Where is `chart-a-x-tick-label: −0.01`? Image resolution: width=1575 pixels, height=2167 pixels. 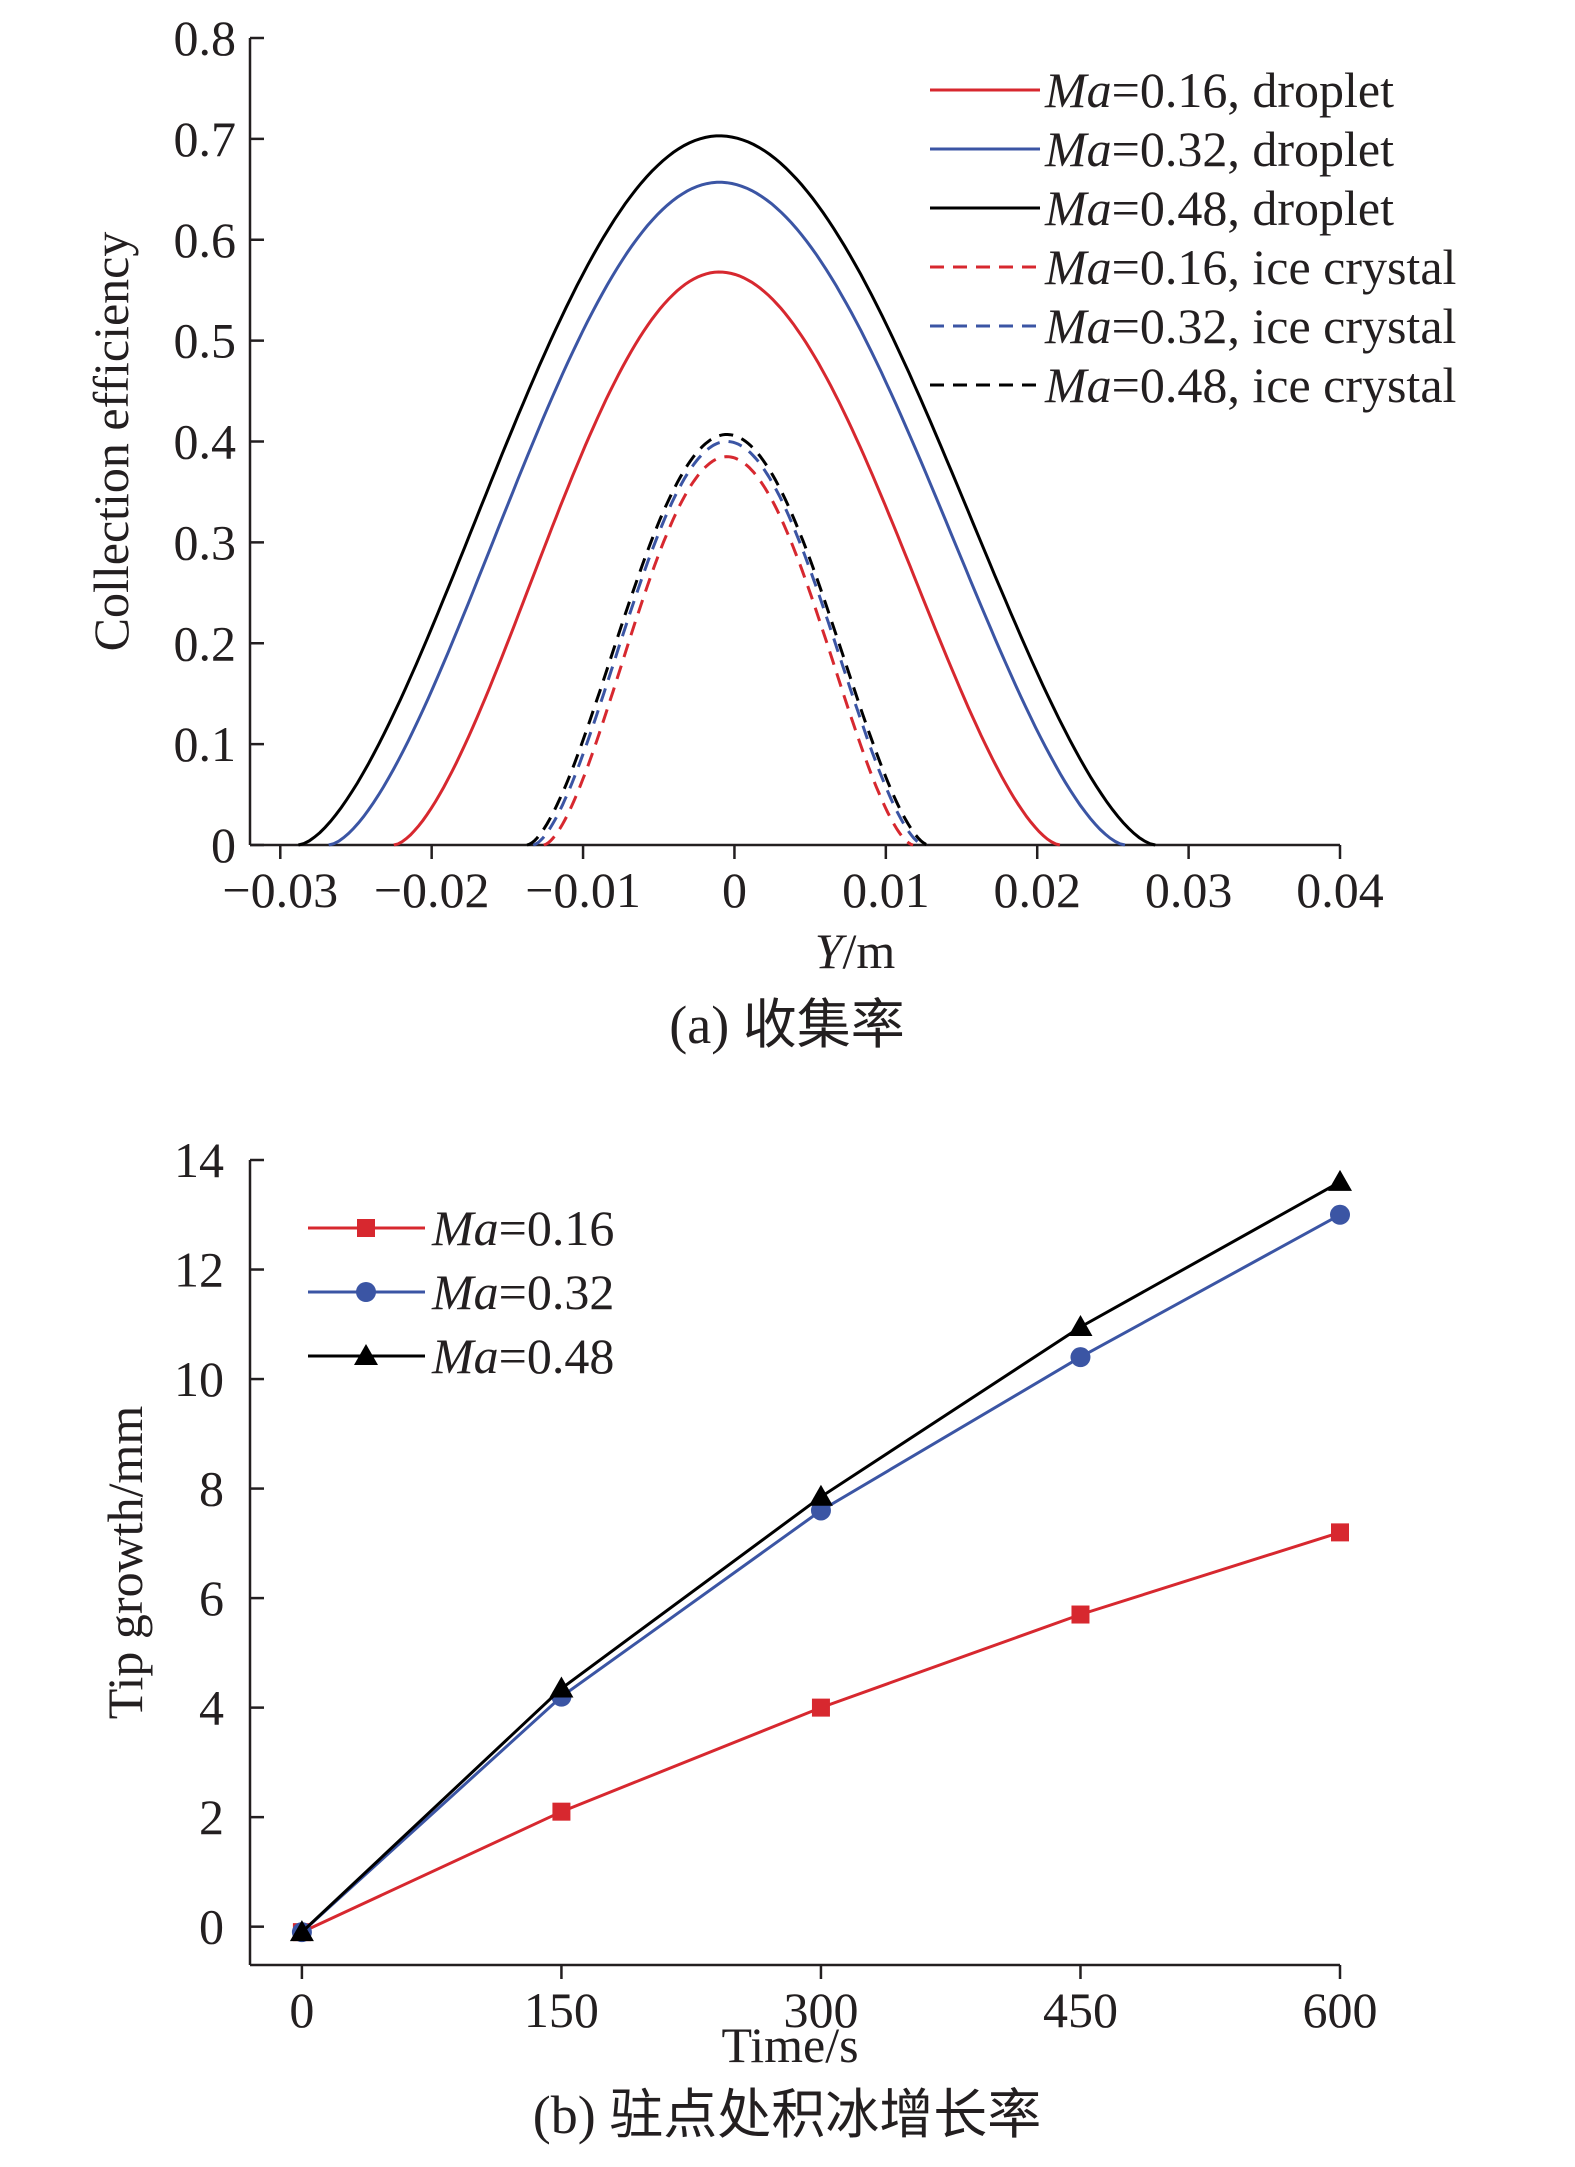
chart-a-x-tick-label: −0.01 is located at coordinates (583, 890).